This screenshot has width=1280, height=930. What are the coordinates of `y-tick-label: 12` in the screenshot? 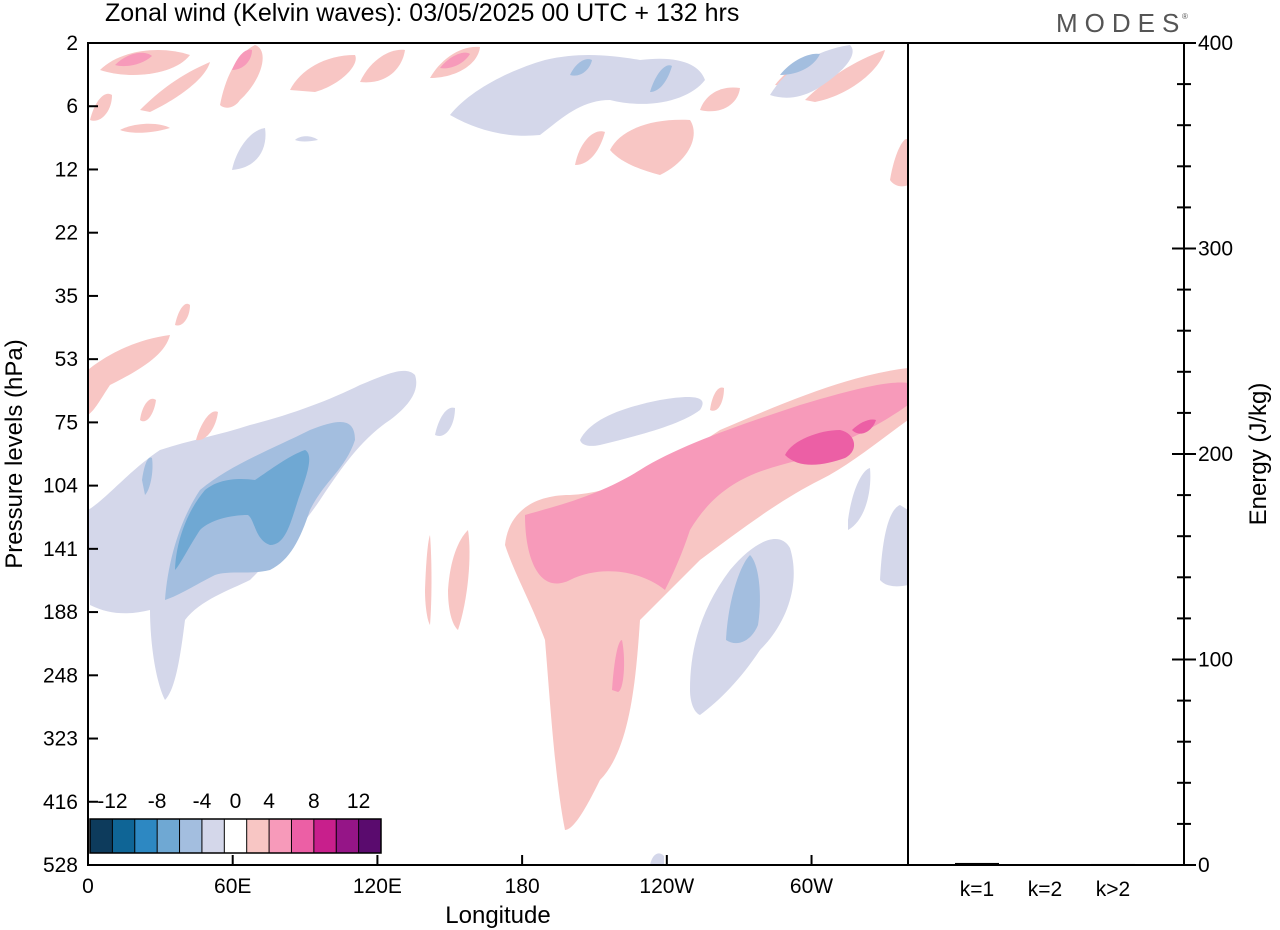 It's located at (66, 169).